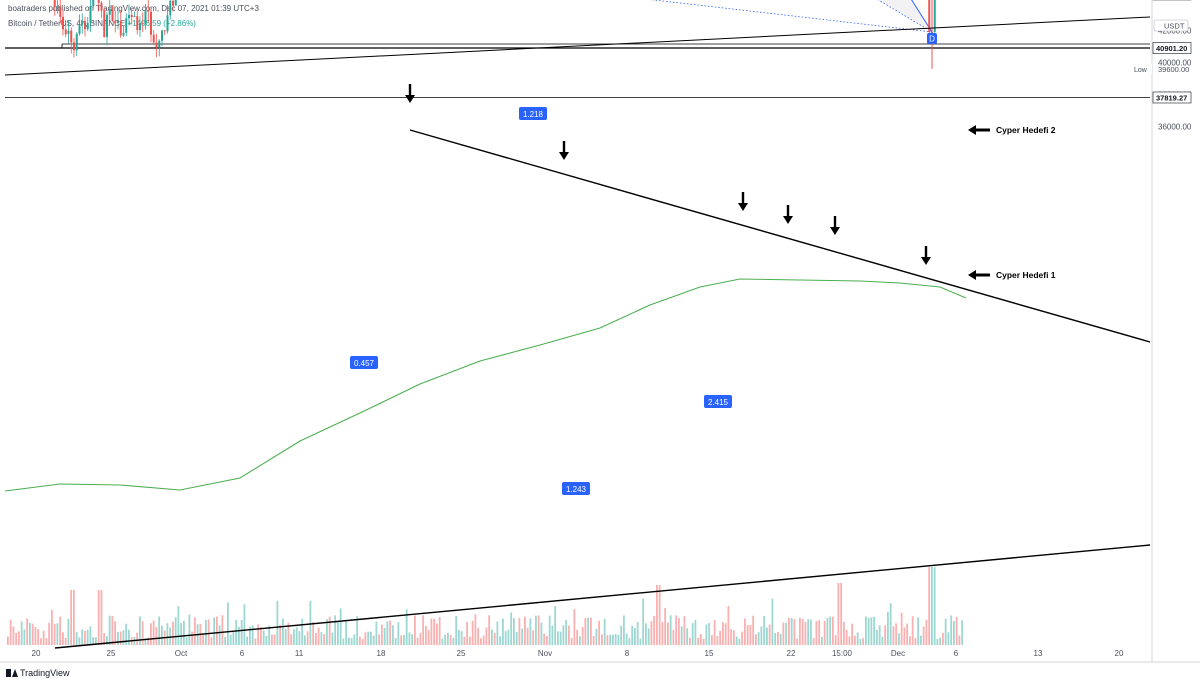 Image resolution: width=1200 pixels, height=684 pixels. What do you see at coordinates (791, 16) in the screenshot?
I see `pattern-ratio-line` at bounding box center [791, 16].